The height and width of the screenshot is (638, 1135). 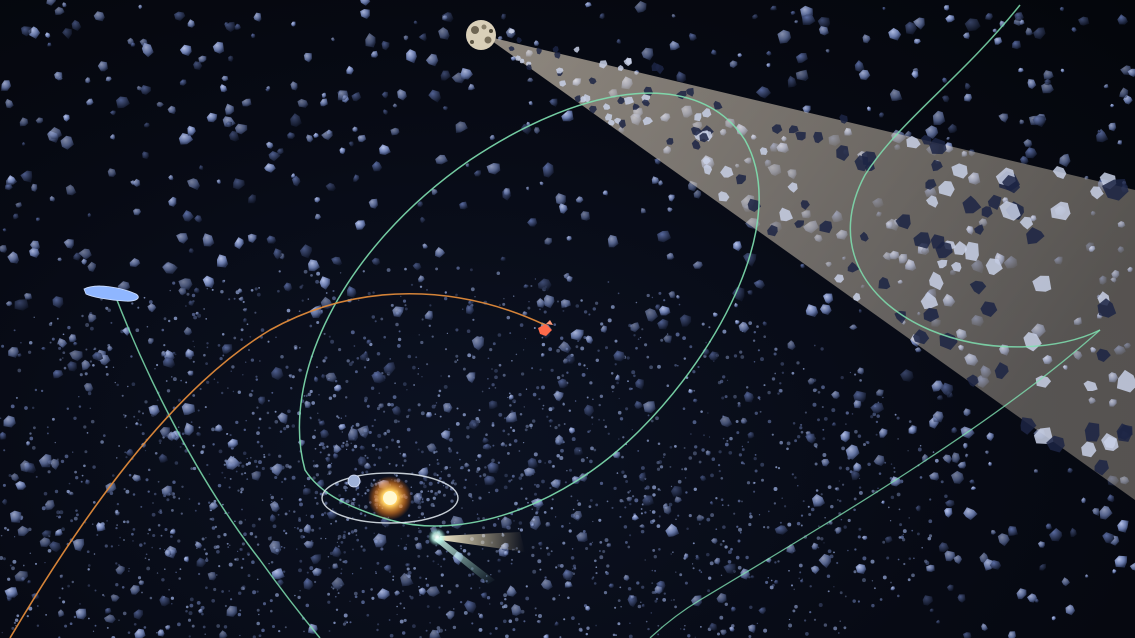 I want to click on beam-rock, so click(x=786, y=214).